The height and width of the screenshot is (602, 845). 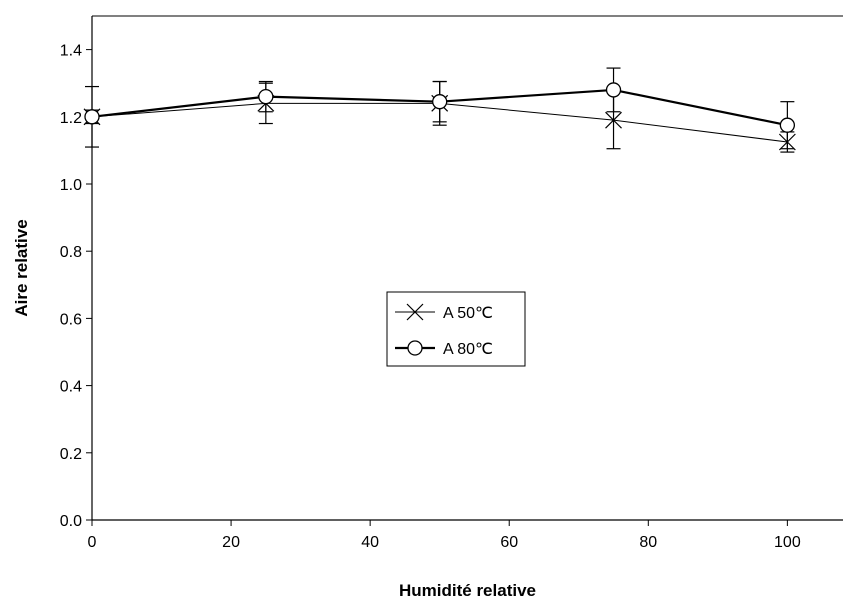 What do you see at coordinates (21, 267) in the screenshot?
I see `y-axis-title: Aire relative` at bounding box center [21, 267].